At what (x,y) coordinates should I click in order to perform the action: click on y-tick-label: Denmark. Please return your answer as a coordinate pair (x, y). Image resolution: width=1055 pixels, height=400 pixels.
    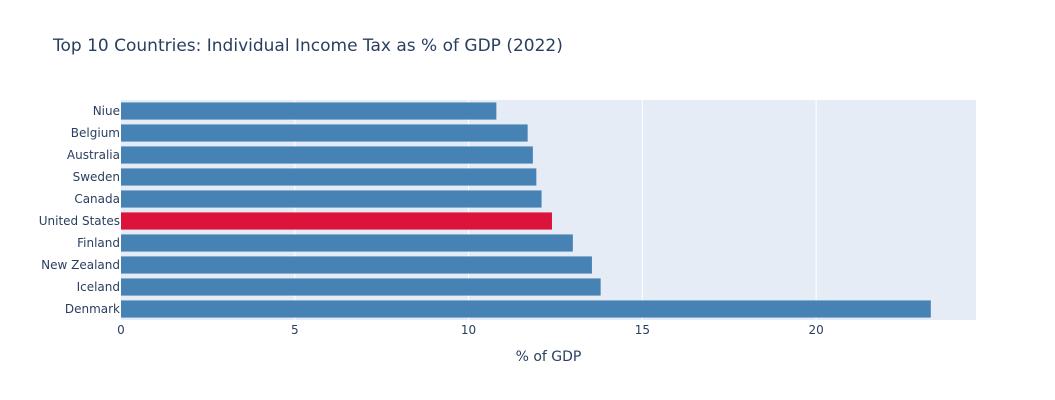
    Looking at the image, I should click on (92, 309).